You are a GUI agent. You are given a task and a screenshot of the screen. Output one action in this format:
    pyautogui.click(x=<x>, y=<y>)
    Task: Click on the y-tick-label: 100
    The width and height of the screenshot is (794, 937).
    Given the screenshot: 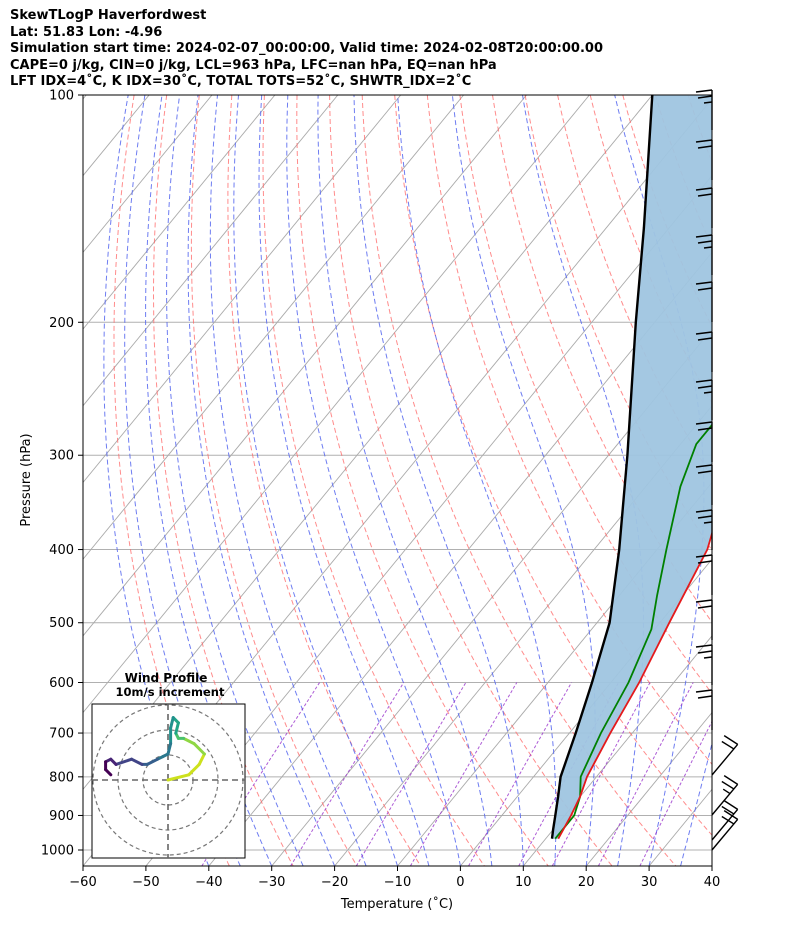 What is the action you would take?
    pyautogui.click(x=61, y=96)
    